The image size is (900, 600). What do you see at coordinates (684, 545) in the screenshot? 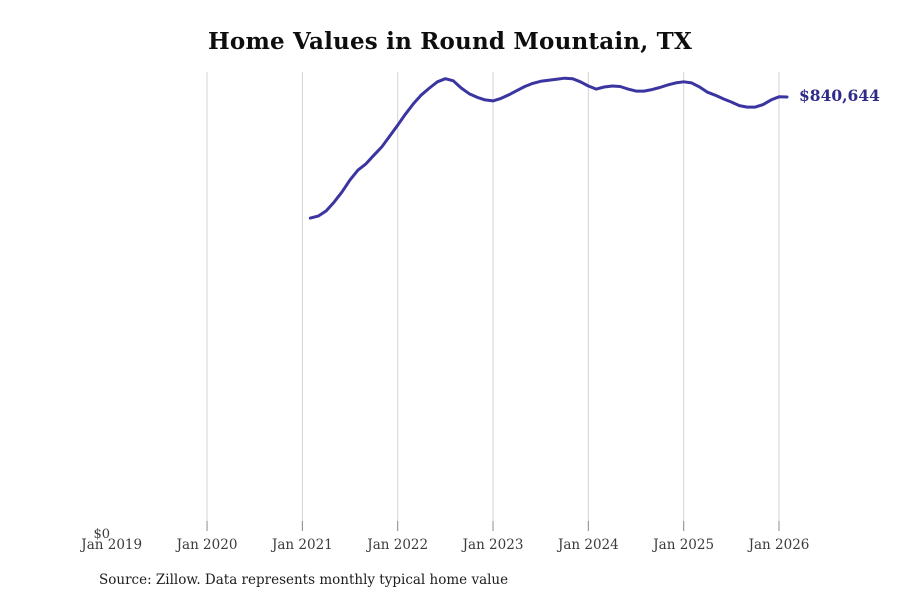
I see `x-tick-label: Jan 2025` at bounding box center [684, 545].